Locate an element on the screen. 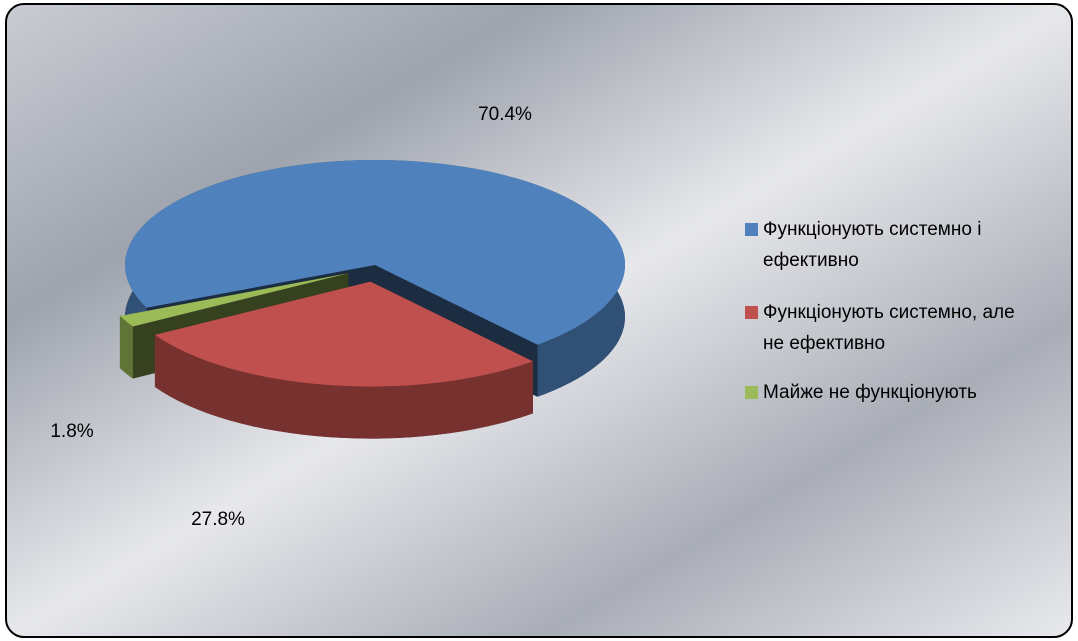 This screenshot has width=1078, height=641. legend-label: Функціонують системно і ефективно is located at coordinates (875, 245).